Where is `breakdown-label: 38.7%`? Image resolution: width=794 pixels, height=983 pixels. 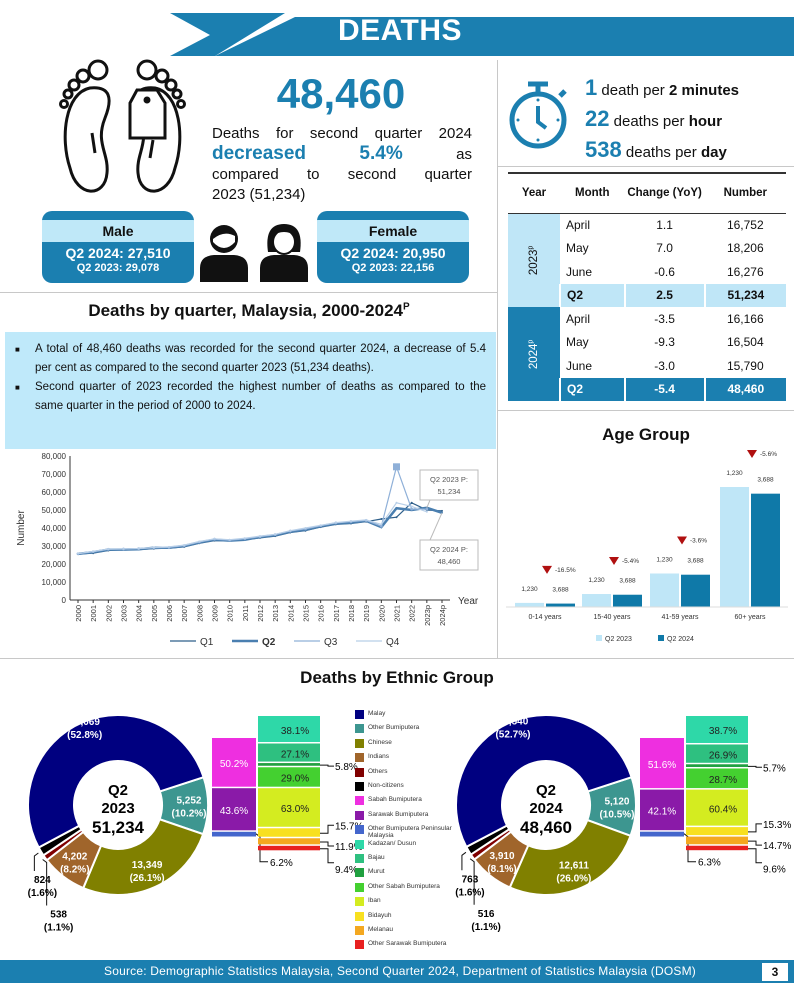
breakdown-label: 38.7% is located at coordinates (723, 731).